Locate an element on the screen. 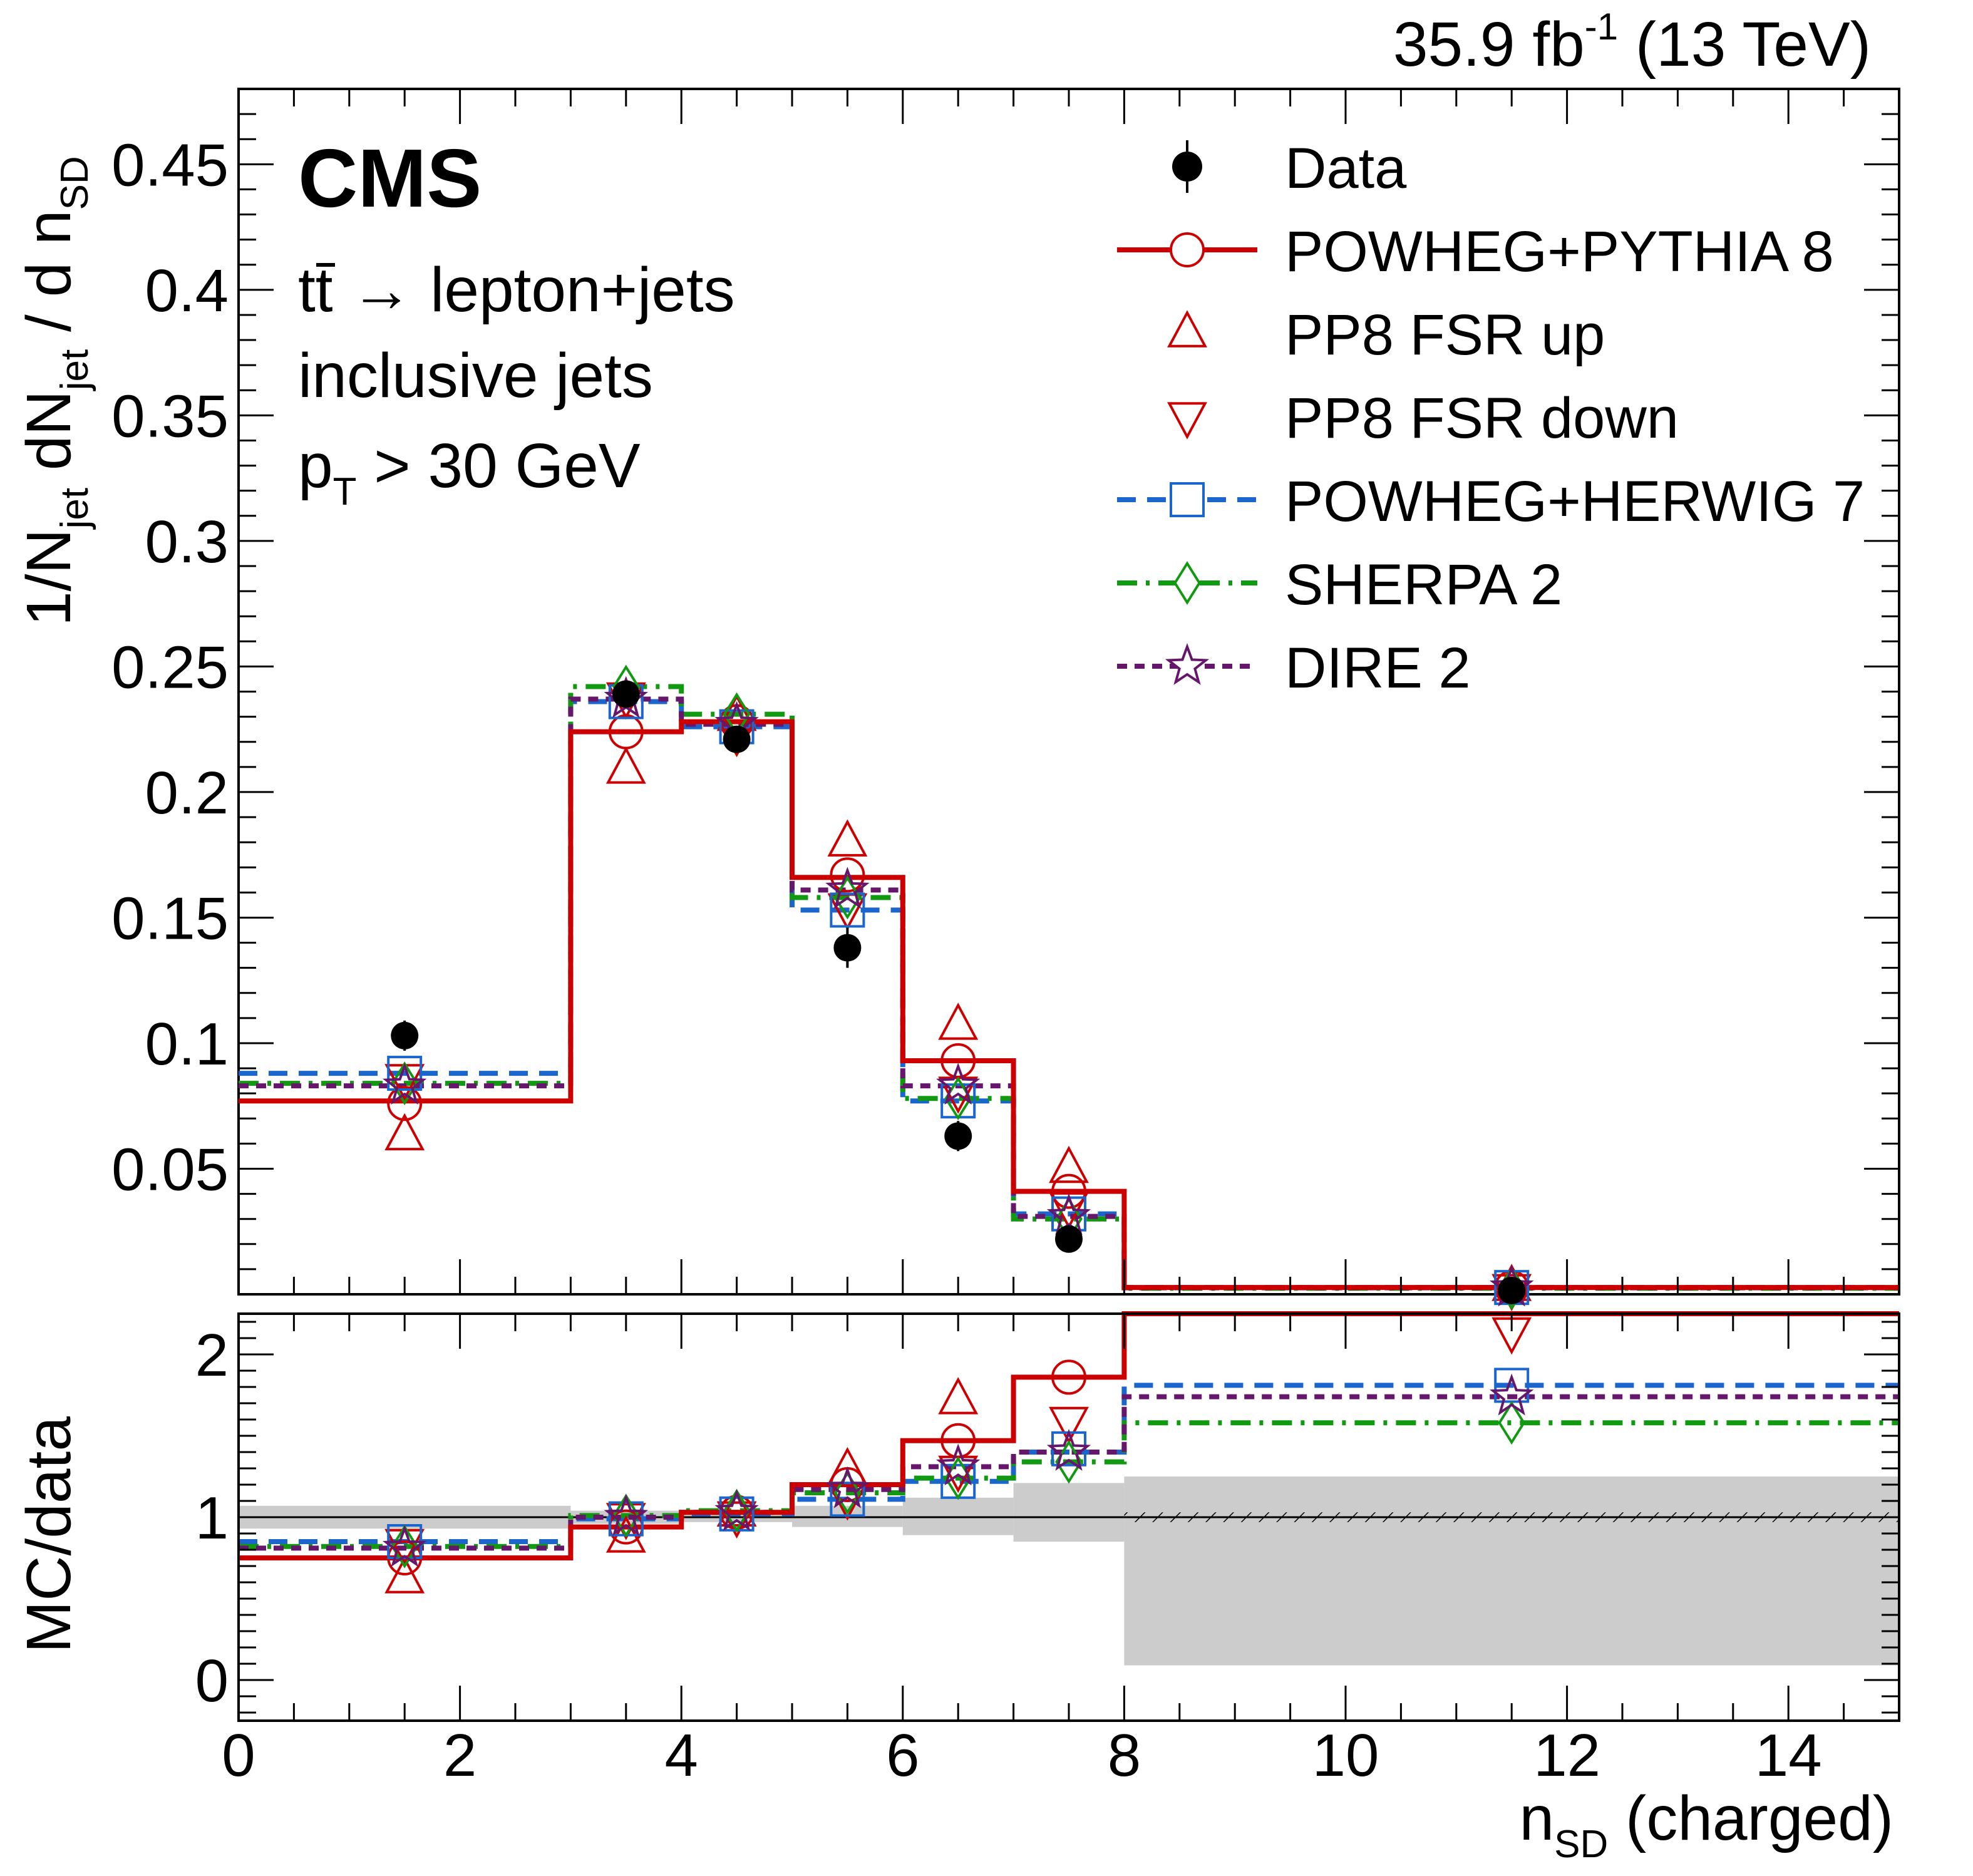 The height and width of the screenshot is (1876, 1973). ratio-marker-POWHEG+PYTHIA 8 is located at coordinates (1068, 1377).